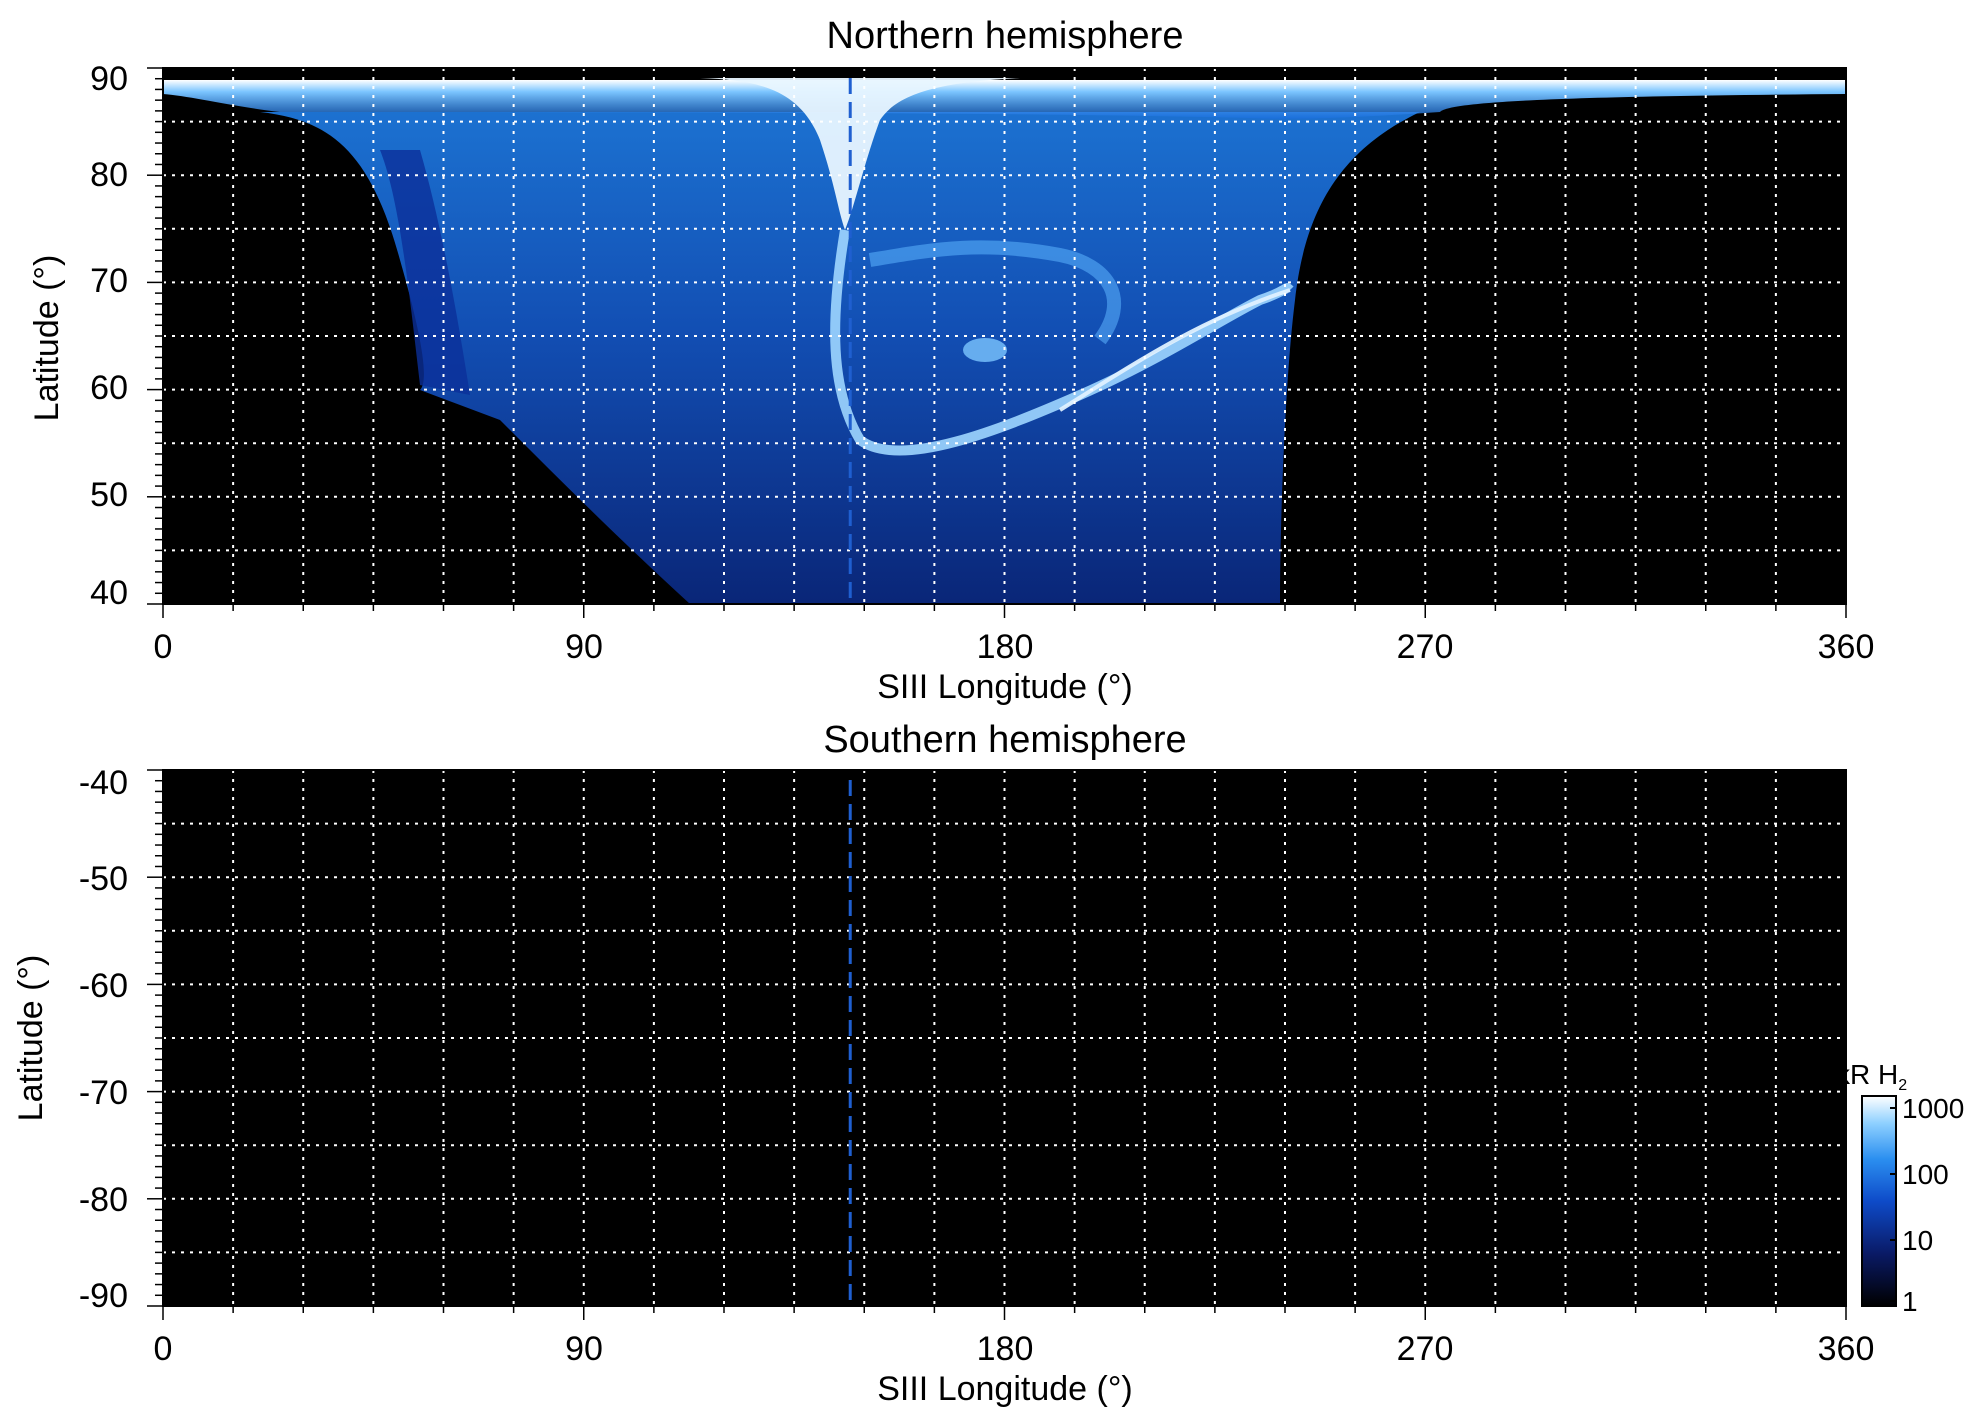  Describe the element at coordinates (70, 1039) in the screenshot. I see `southern-y-axis: -40 -50 -60 -70 -80 -90 Latitude (°)` at that location.